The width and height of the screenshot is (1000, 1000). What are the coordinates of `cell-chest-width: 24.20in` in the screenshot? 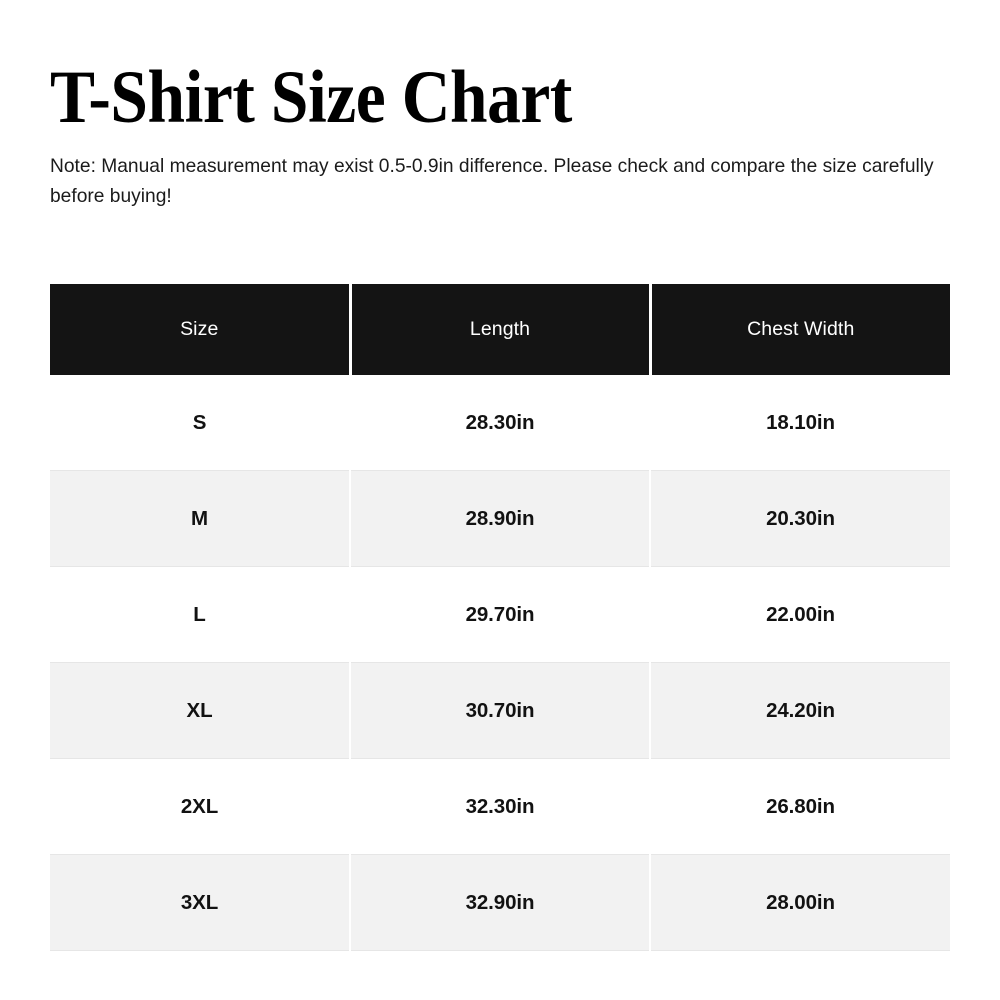 It's located at (800, 710).